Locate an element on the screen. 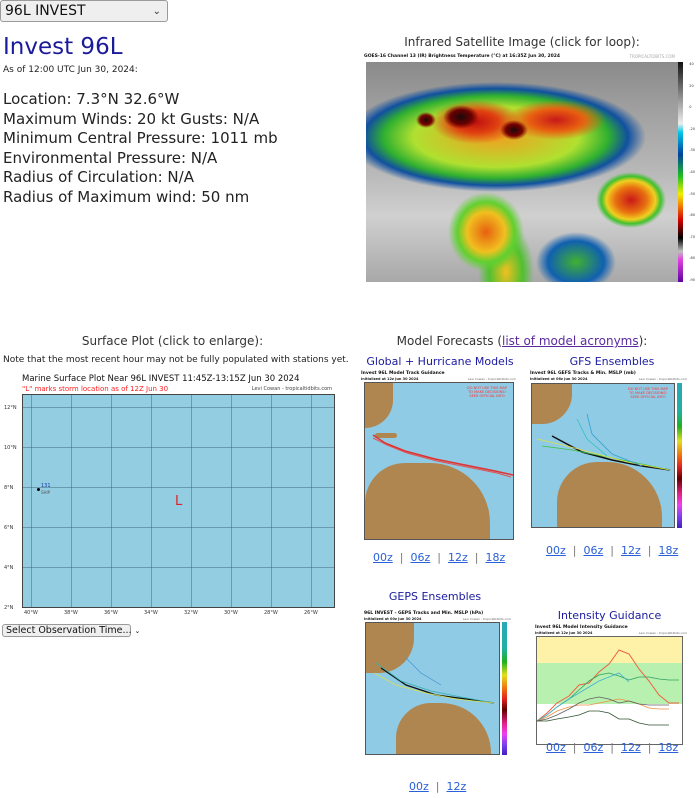 Image resolution: width=699 pixels, height=798 pixels. stat-min-pressure: Minimum Central Pressure: 1011 mb is located at coordinates (140, 138).